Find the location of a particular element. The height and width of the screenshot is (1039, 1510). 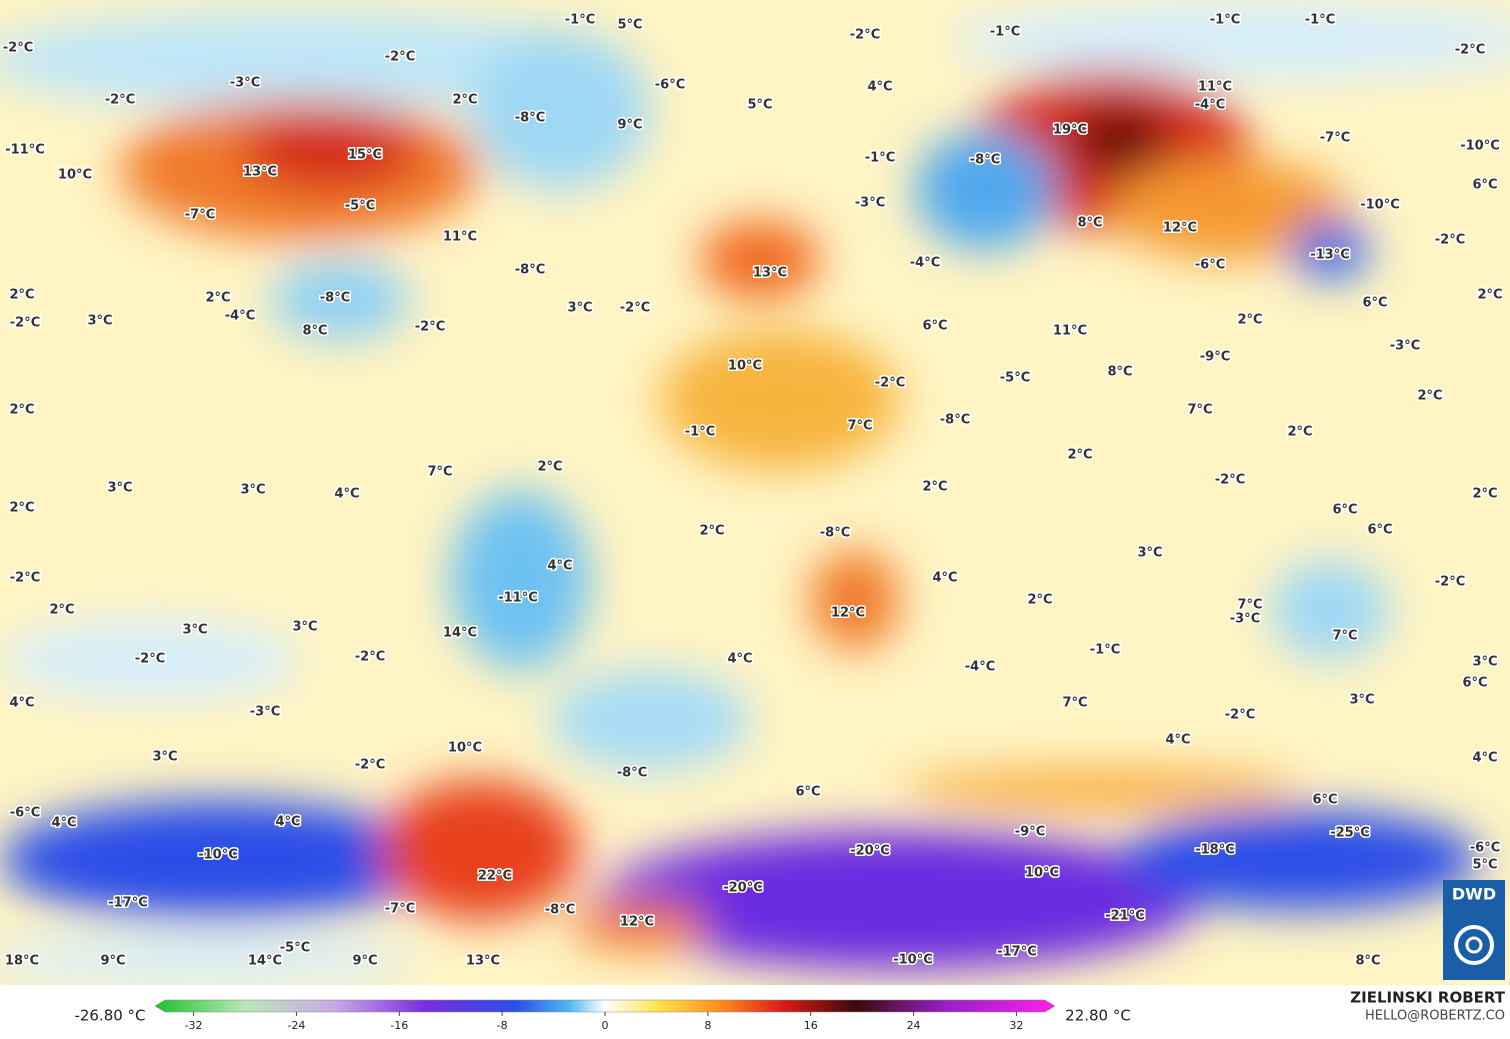

temperature-label: 22°C is located at coordinates (495, 876).